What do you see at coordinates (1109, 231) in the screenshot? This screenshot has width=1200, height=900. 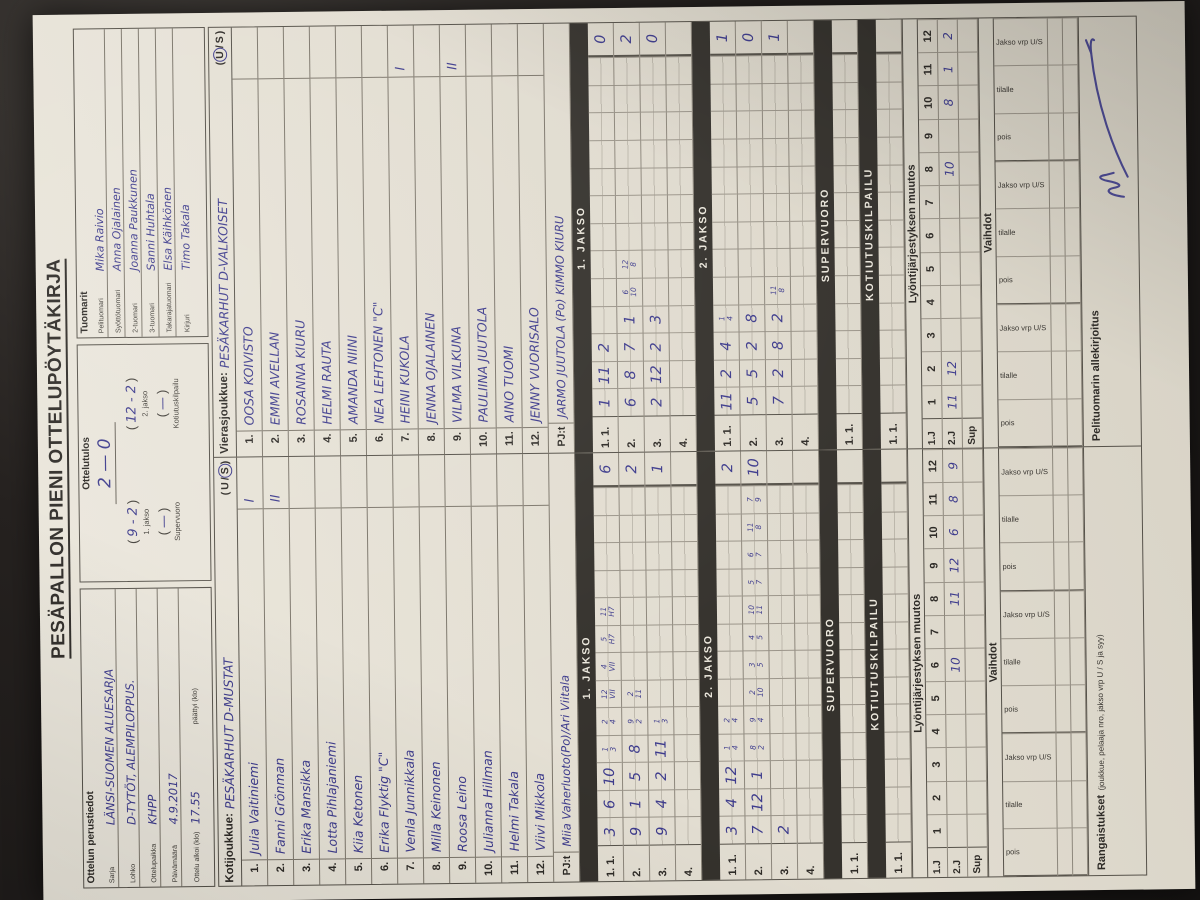 I see `signature-box: Pelituomarin allekirjoitus` at bounding box center [1109, 231].